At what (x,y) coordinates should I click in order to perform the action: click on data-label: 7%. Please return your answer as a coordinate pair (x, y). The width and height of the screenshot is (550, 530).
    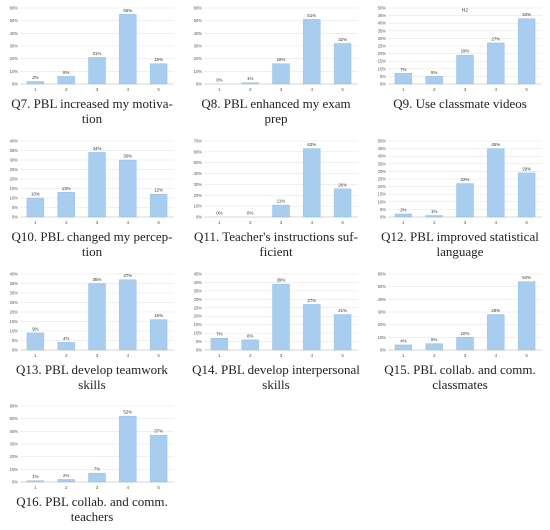
    Looking at the image, I should click on (219, 334).